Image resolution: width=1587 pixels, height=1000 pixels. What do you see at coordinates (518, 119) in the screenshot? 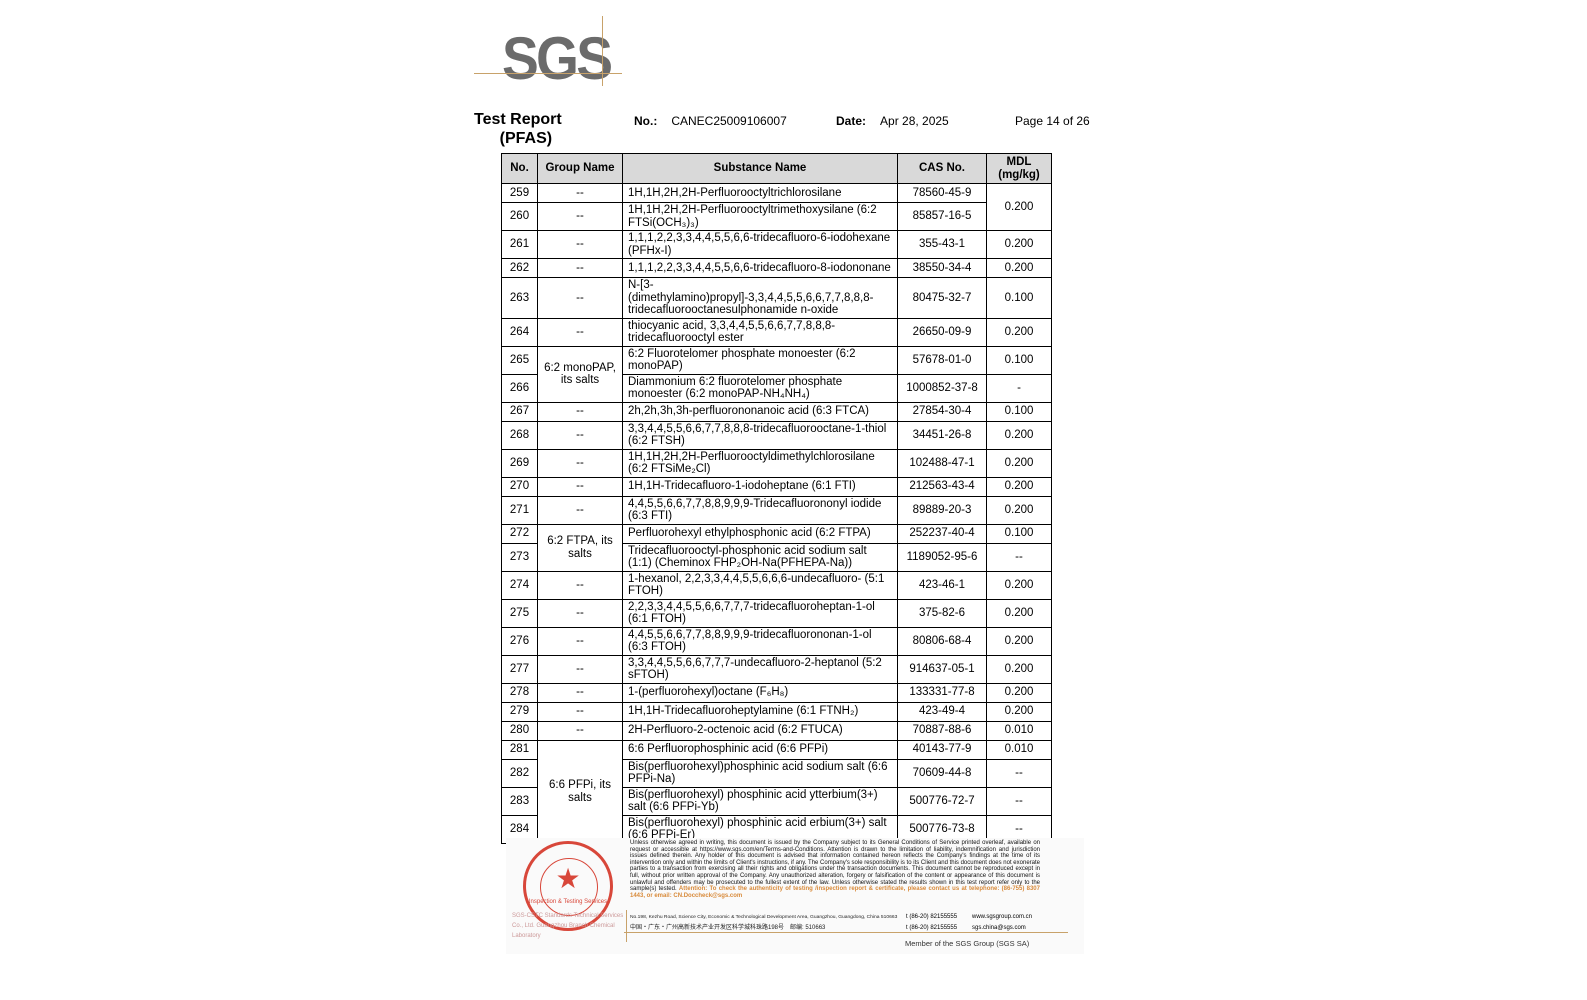
I see `title-line: Test Report` at bounding box center [518, 119].